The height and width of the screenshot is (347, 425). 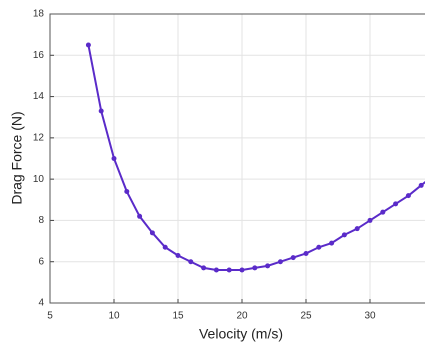 I want to click on y-tick-label: 10, so click(x=39, y=179).